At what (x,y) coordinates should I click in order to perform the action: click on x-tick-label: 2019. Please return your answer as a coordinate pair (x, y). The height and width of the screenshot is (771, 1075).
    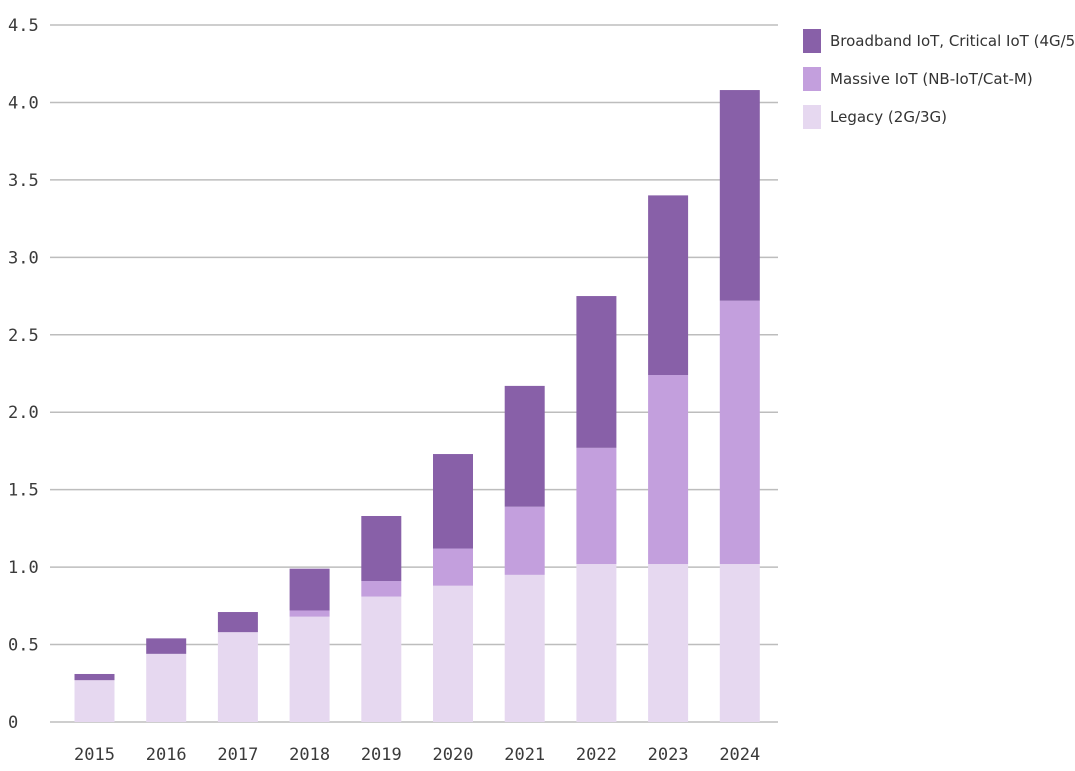
    Looking at the image, I should click on (381, 755).